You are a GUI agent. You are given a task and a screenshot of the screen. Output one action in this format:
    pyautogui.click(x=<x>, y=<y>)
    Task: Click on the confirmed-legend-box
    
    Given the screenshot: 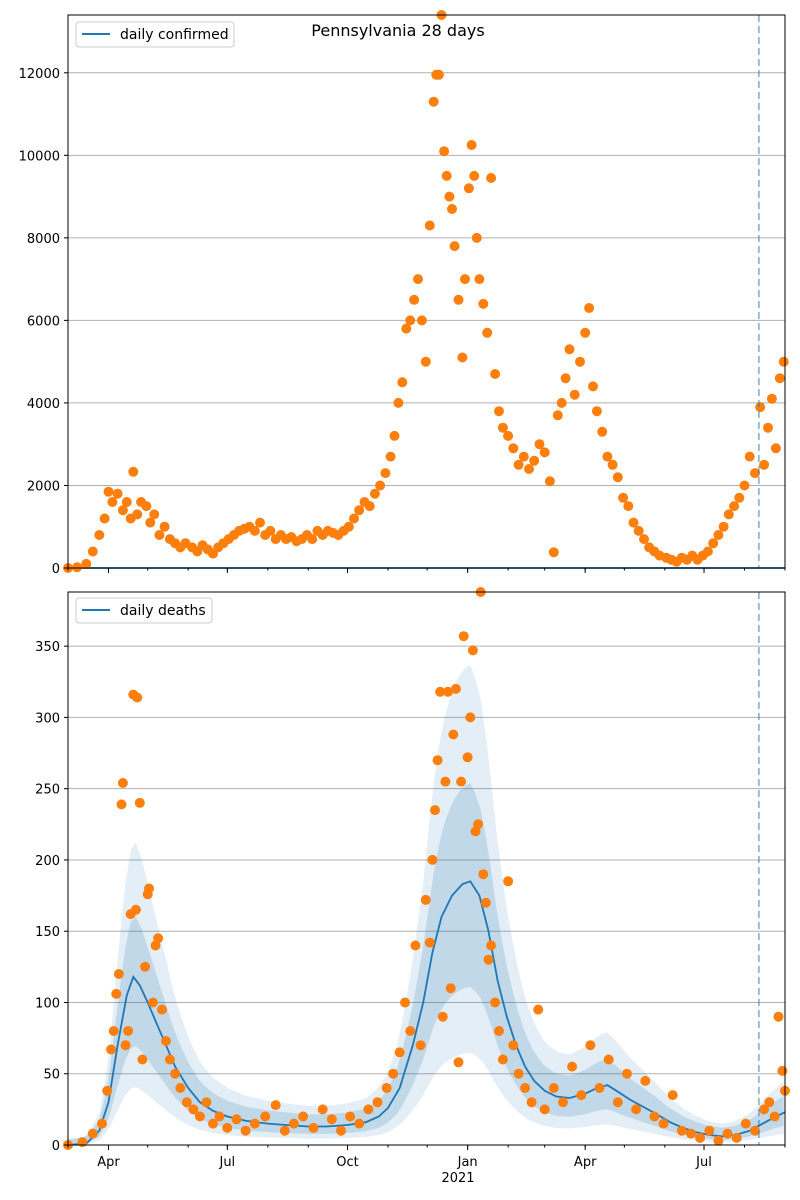 What is the action you would take?
    pyautogui.click(x=155, y=34)
    